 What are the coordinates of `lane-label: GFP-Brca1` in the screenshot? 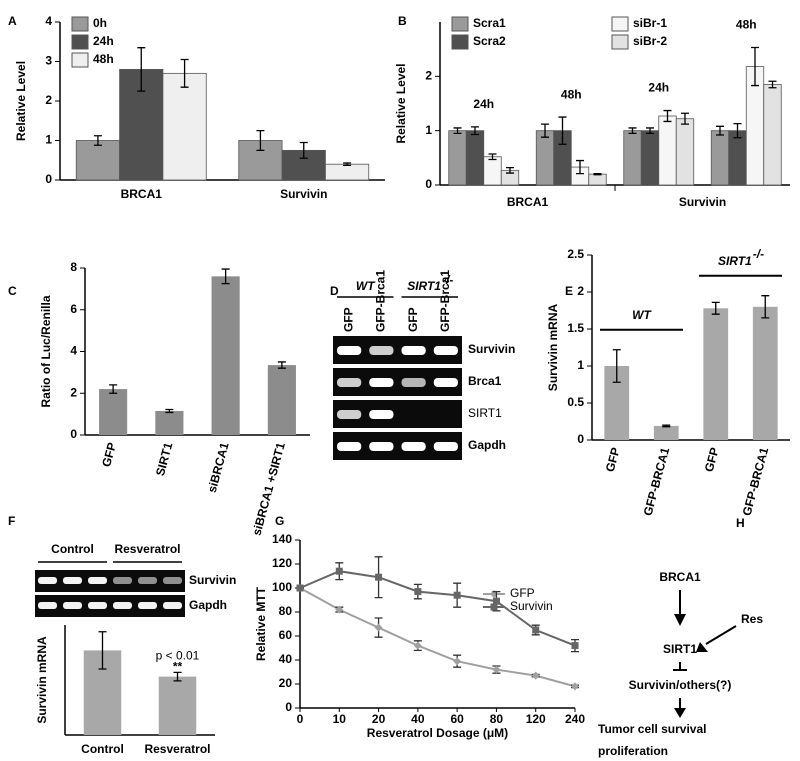 It's located at (445, 301).